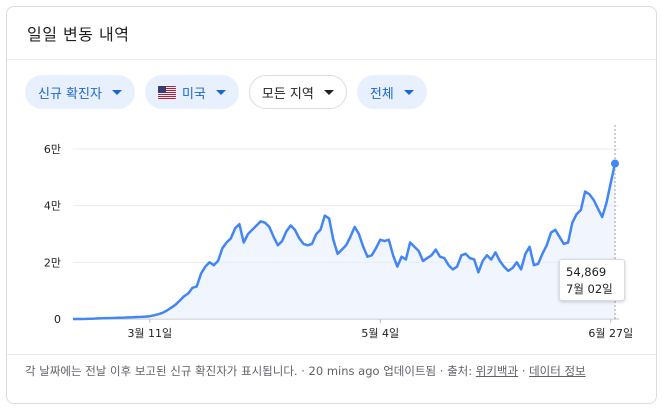  What do you see at coordinates (610, 333) in the screenshot?
I see `x-tick-label: 6월 27일` at bounding box center [610, 333].